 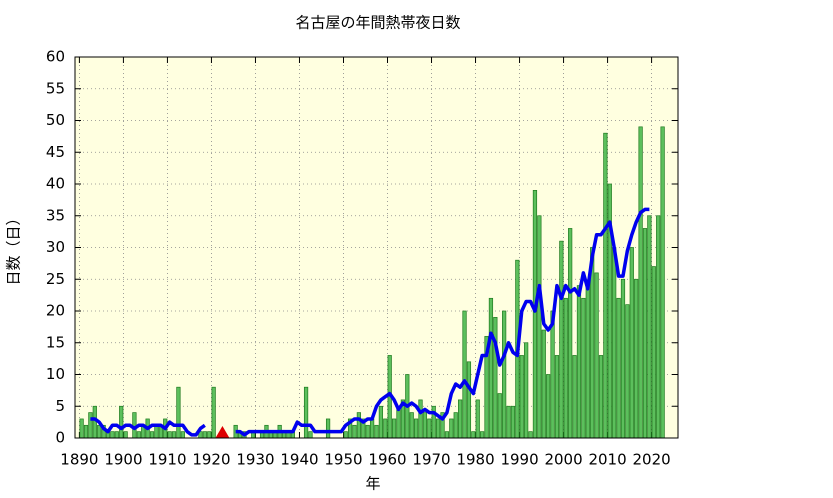 I want to click on y-tick-label: 50, so click(x=55, y=120).